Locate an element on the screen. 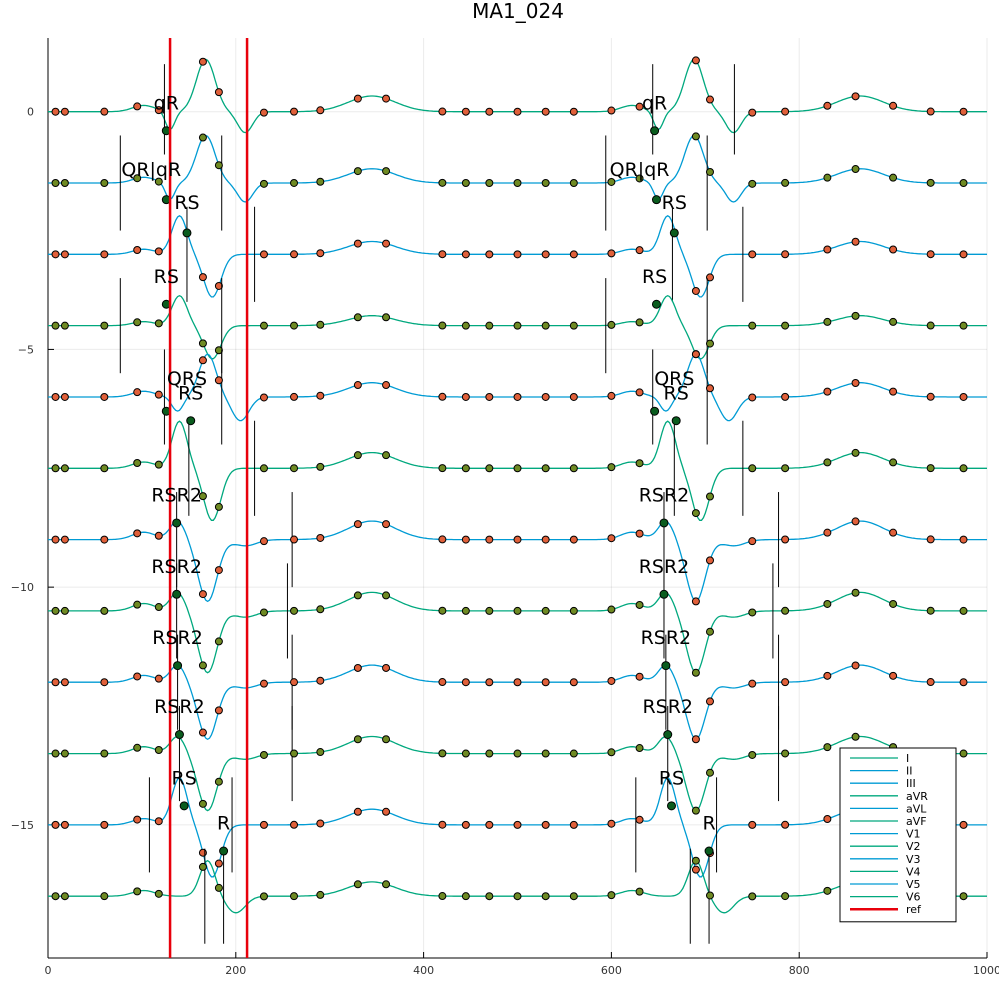  reference-lines is located at coordinates (208, 498).